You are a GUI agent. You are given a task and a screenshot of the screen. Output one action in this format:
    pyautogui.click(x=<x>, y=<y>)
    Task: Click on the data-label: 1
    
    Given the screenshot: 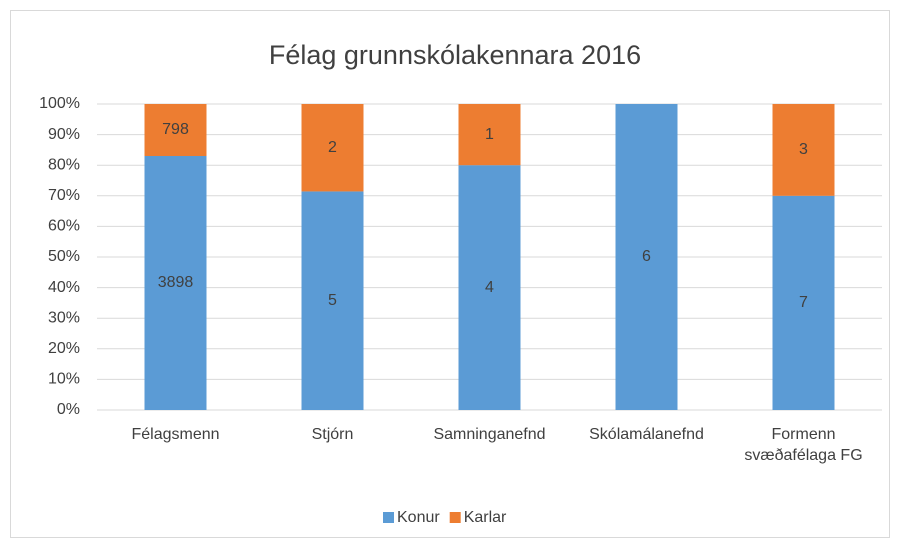 What is the action you would take?
    pyautogui.click(x=489, y=134)
    